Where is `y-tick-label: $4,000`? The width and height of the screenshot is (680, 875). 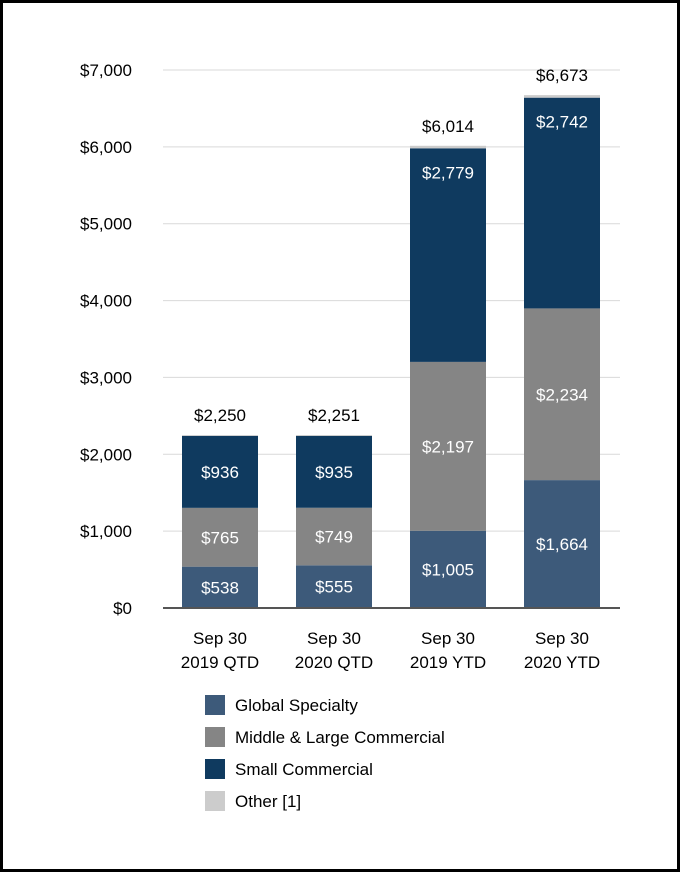 y-tick-label: $4,000 is located at coordinates (106, 301).